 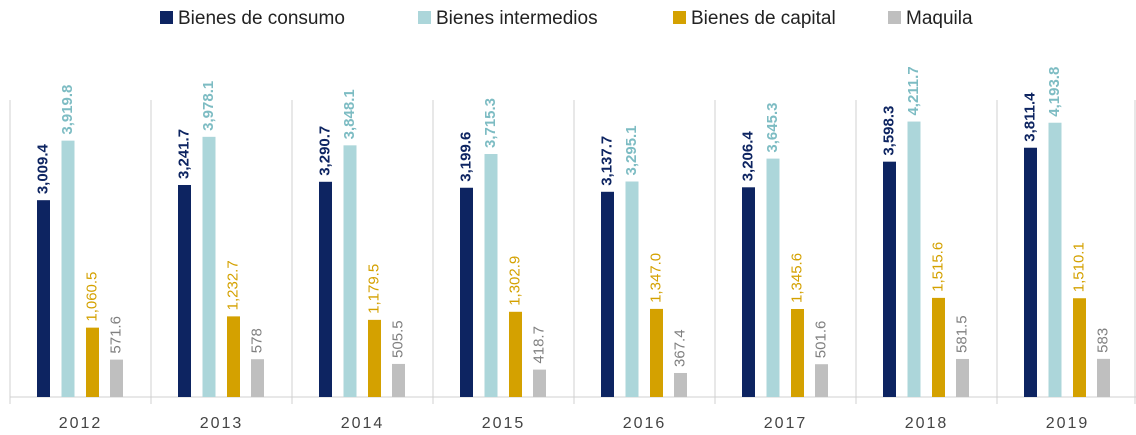 What do you see at coordinates (504, 423) in the screenshot?
I see `x-tick-label: 2015` at bounding box center [504, 423].